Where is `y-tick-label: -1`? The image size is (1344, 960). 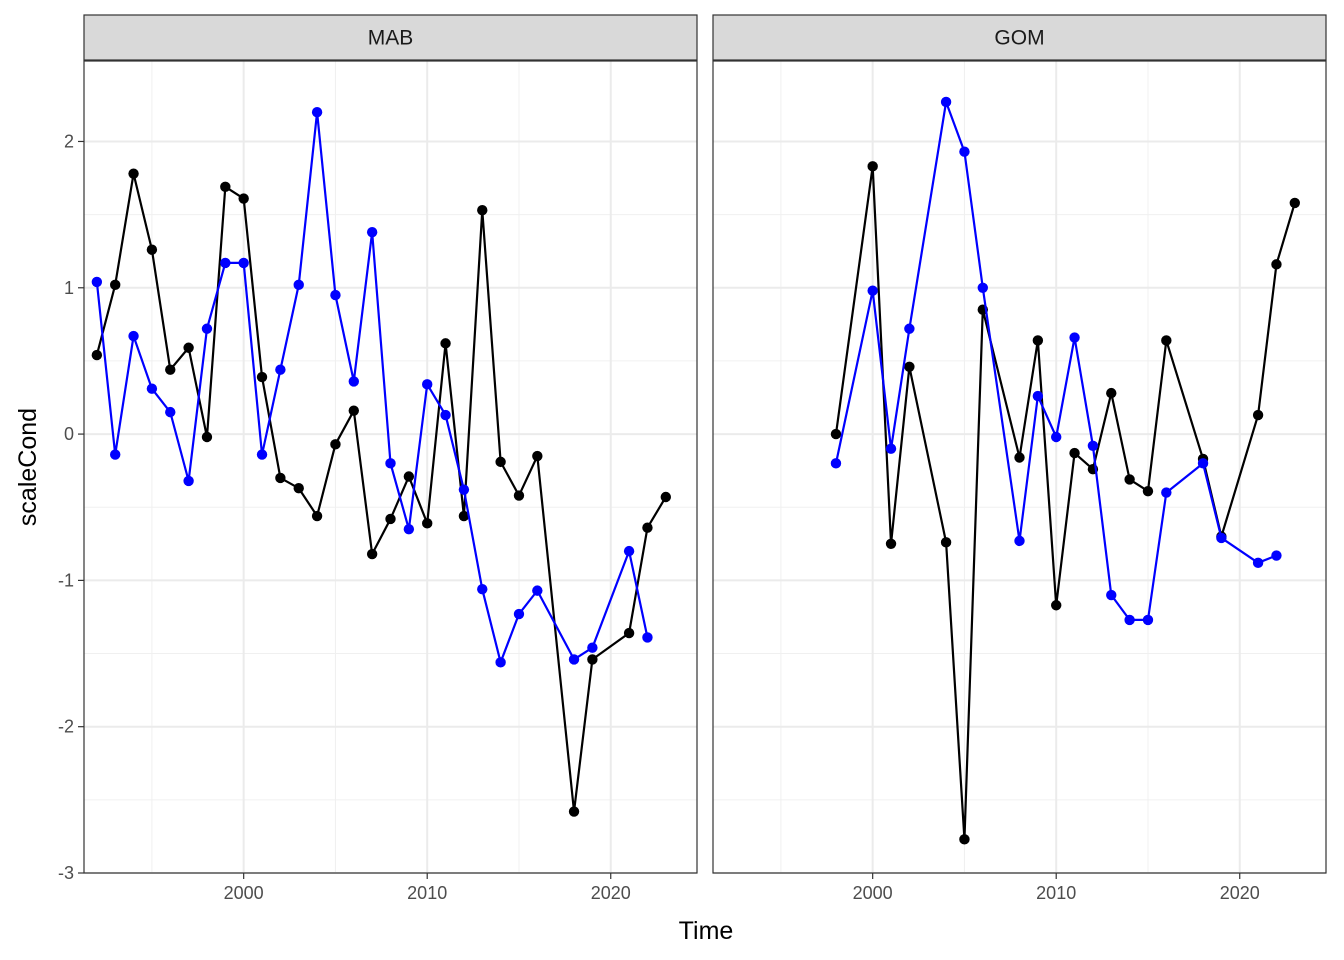
y-tick-label: -1 is located at coordinates (66, 580).